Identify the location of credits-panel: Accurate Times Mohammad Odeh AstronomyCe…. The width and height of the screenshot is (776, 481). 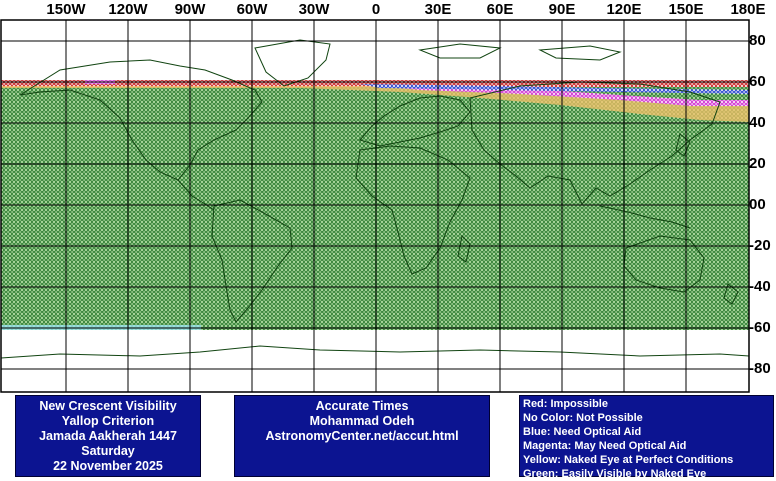
(362, 436).